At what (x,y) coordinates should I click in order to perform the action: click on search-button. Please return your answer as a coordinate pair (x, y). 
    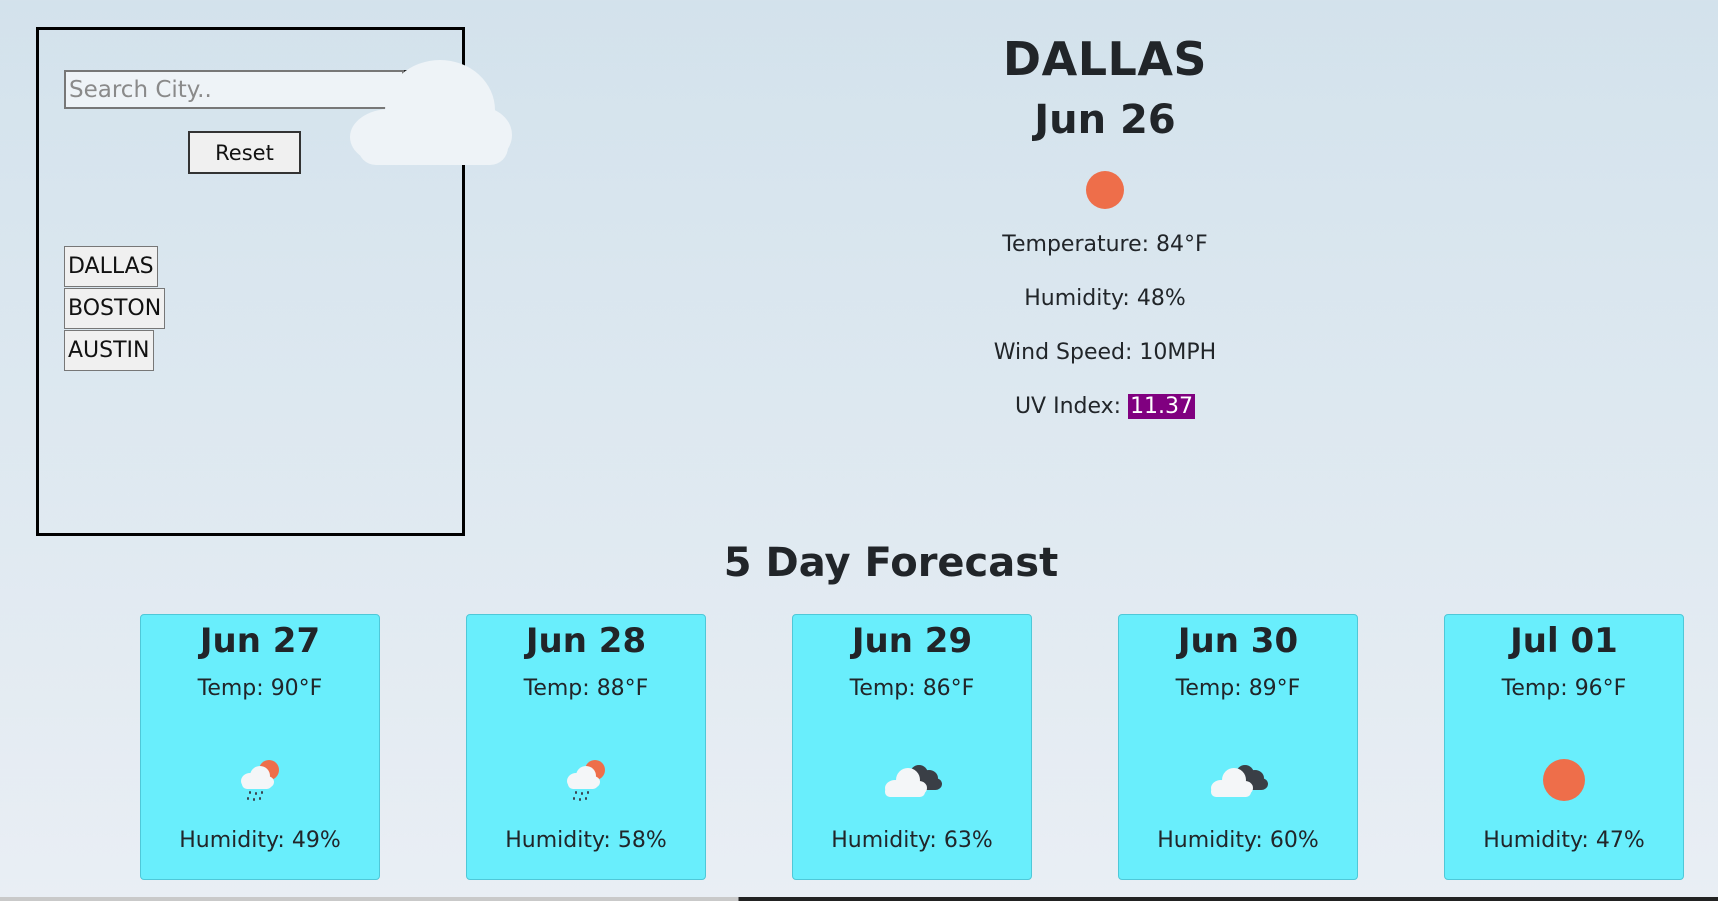
    Looking at the image, I should click on (422, 89).